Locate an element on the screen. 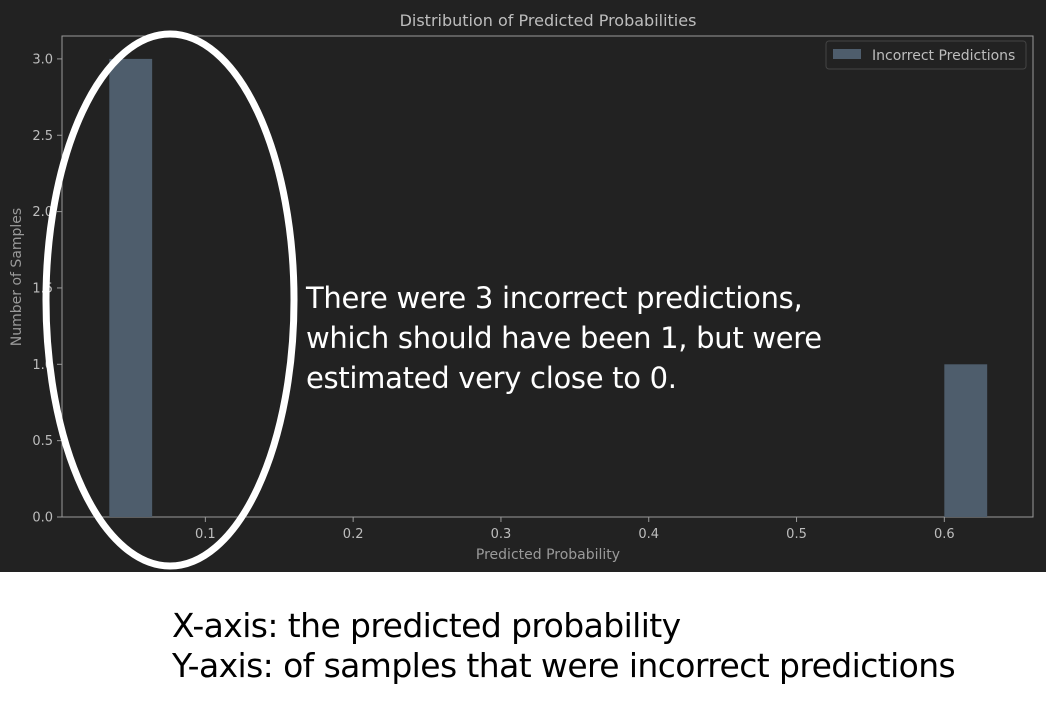 This screenshot has width=1046, height=704. y-axis-label: Number of Samples is located at coordinates (17, 277).